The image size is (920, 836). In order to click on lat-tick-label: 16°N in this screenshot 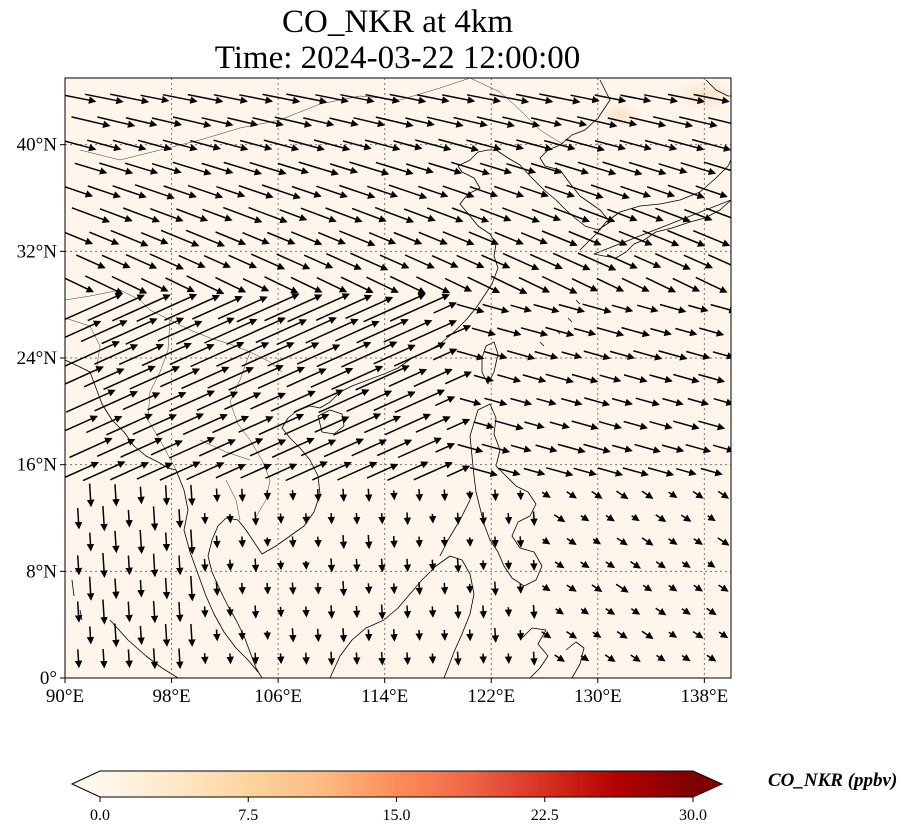, I will do `click(37, 465)`.